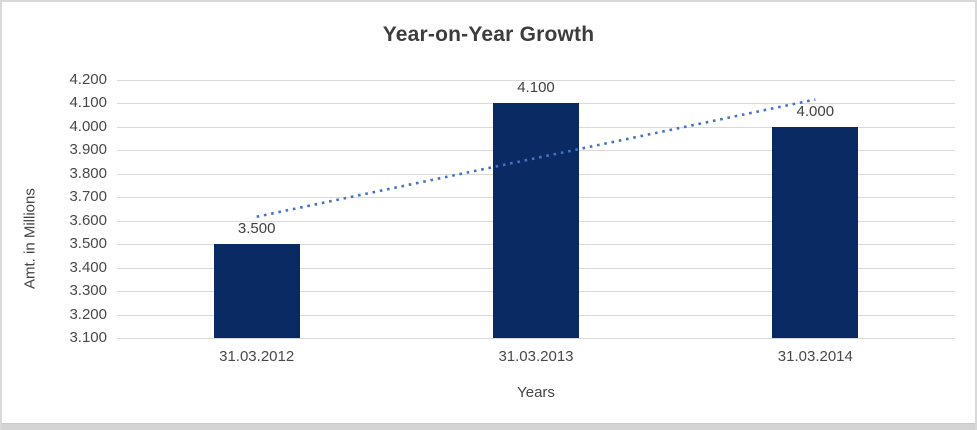 This screenshot has height=430, width=977. I want to click on y-tick-label: 3.400, so click(88, 267).